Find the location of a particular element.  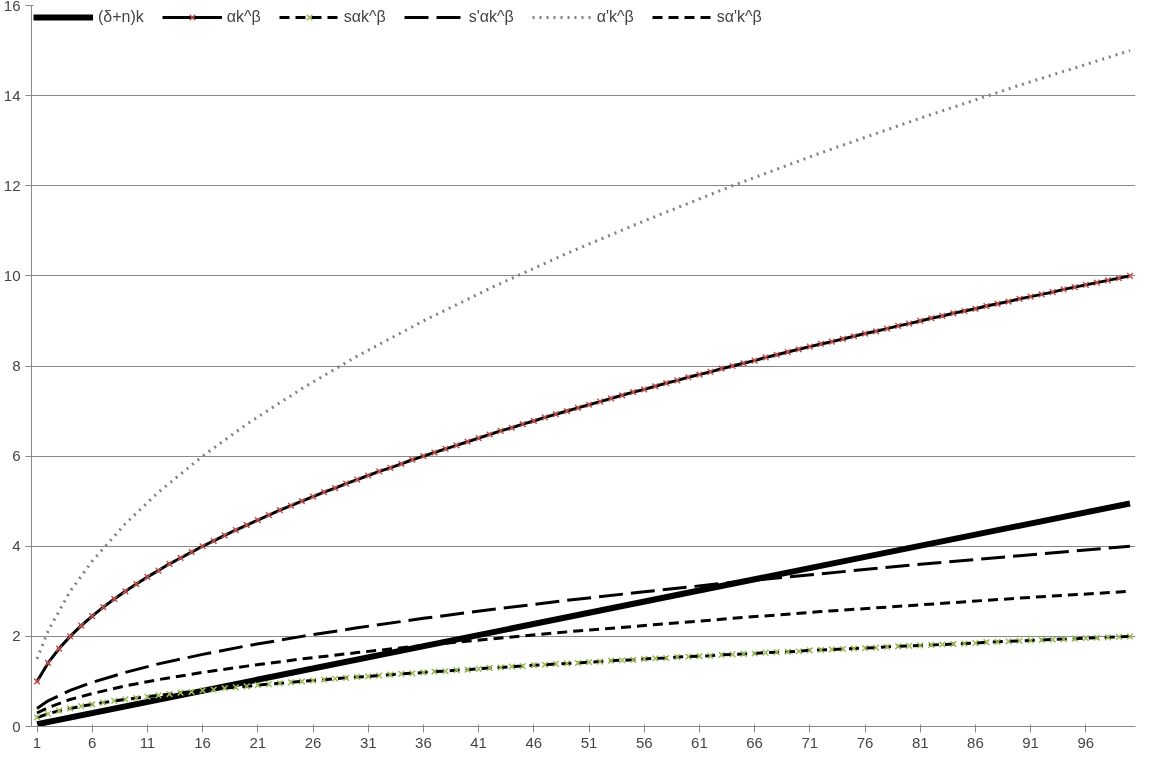

x-tick-label: 16 is located at coordinates (202, 742).